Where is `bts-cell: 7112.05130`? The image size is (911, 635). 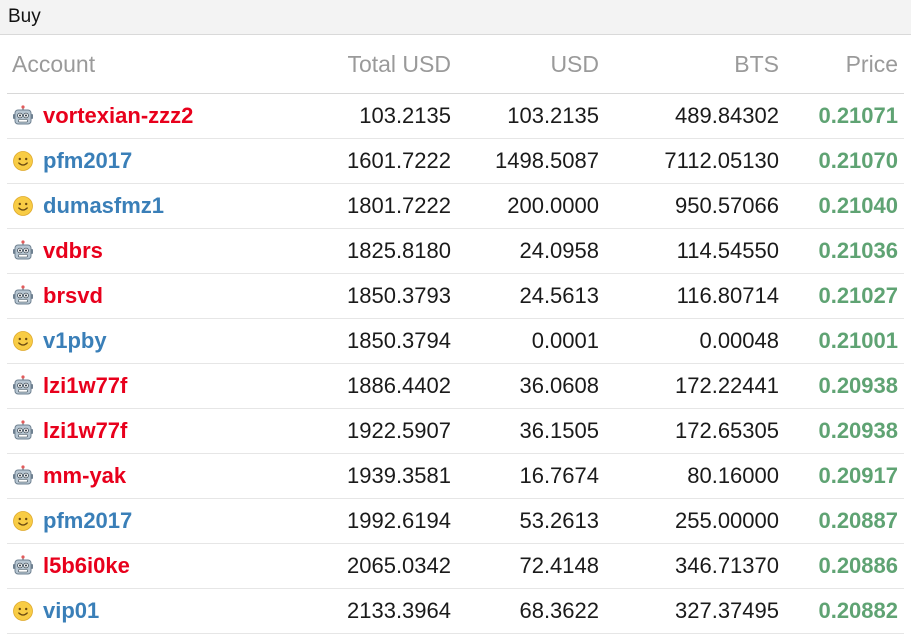 bts-cell: 7112.05130 is located at coordinates (695, 161).